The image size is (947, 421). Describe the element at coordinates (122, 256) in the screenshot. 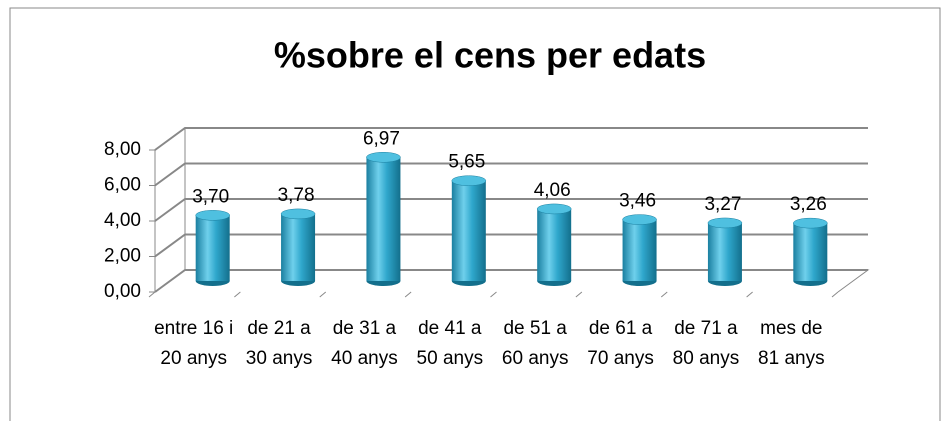

I see `y-tick-label: 2,00` at that location.